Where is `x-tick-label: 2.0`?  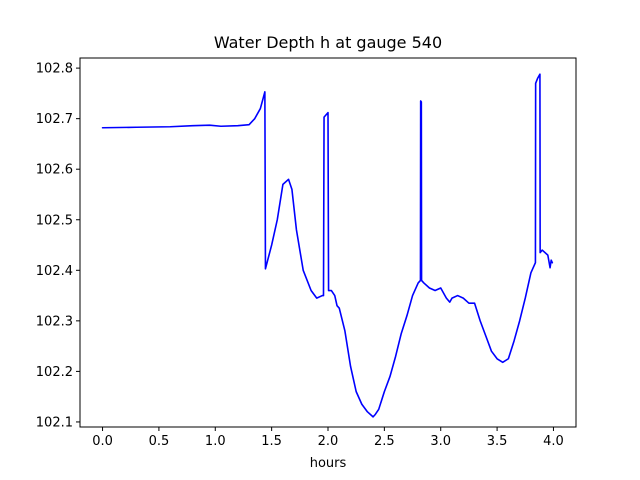 x-tick-label: 2.0 is located at coordinates (328, 441).